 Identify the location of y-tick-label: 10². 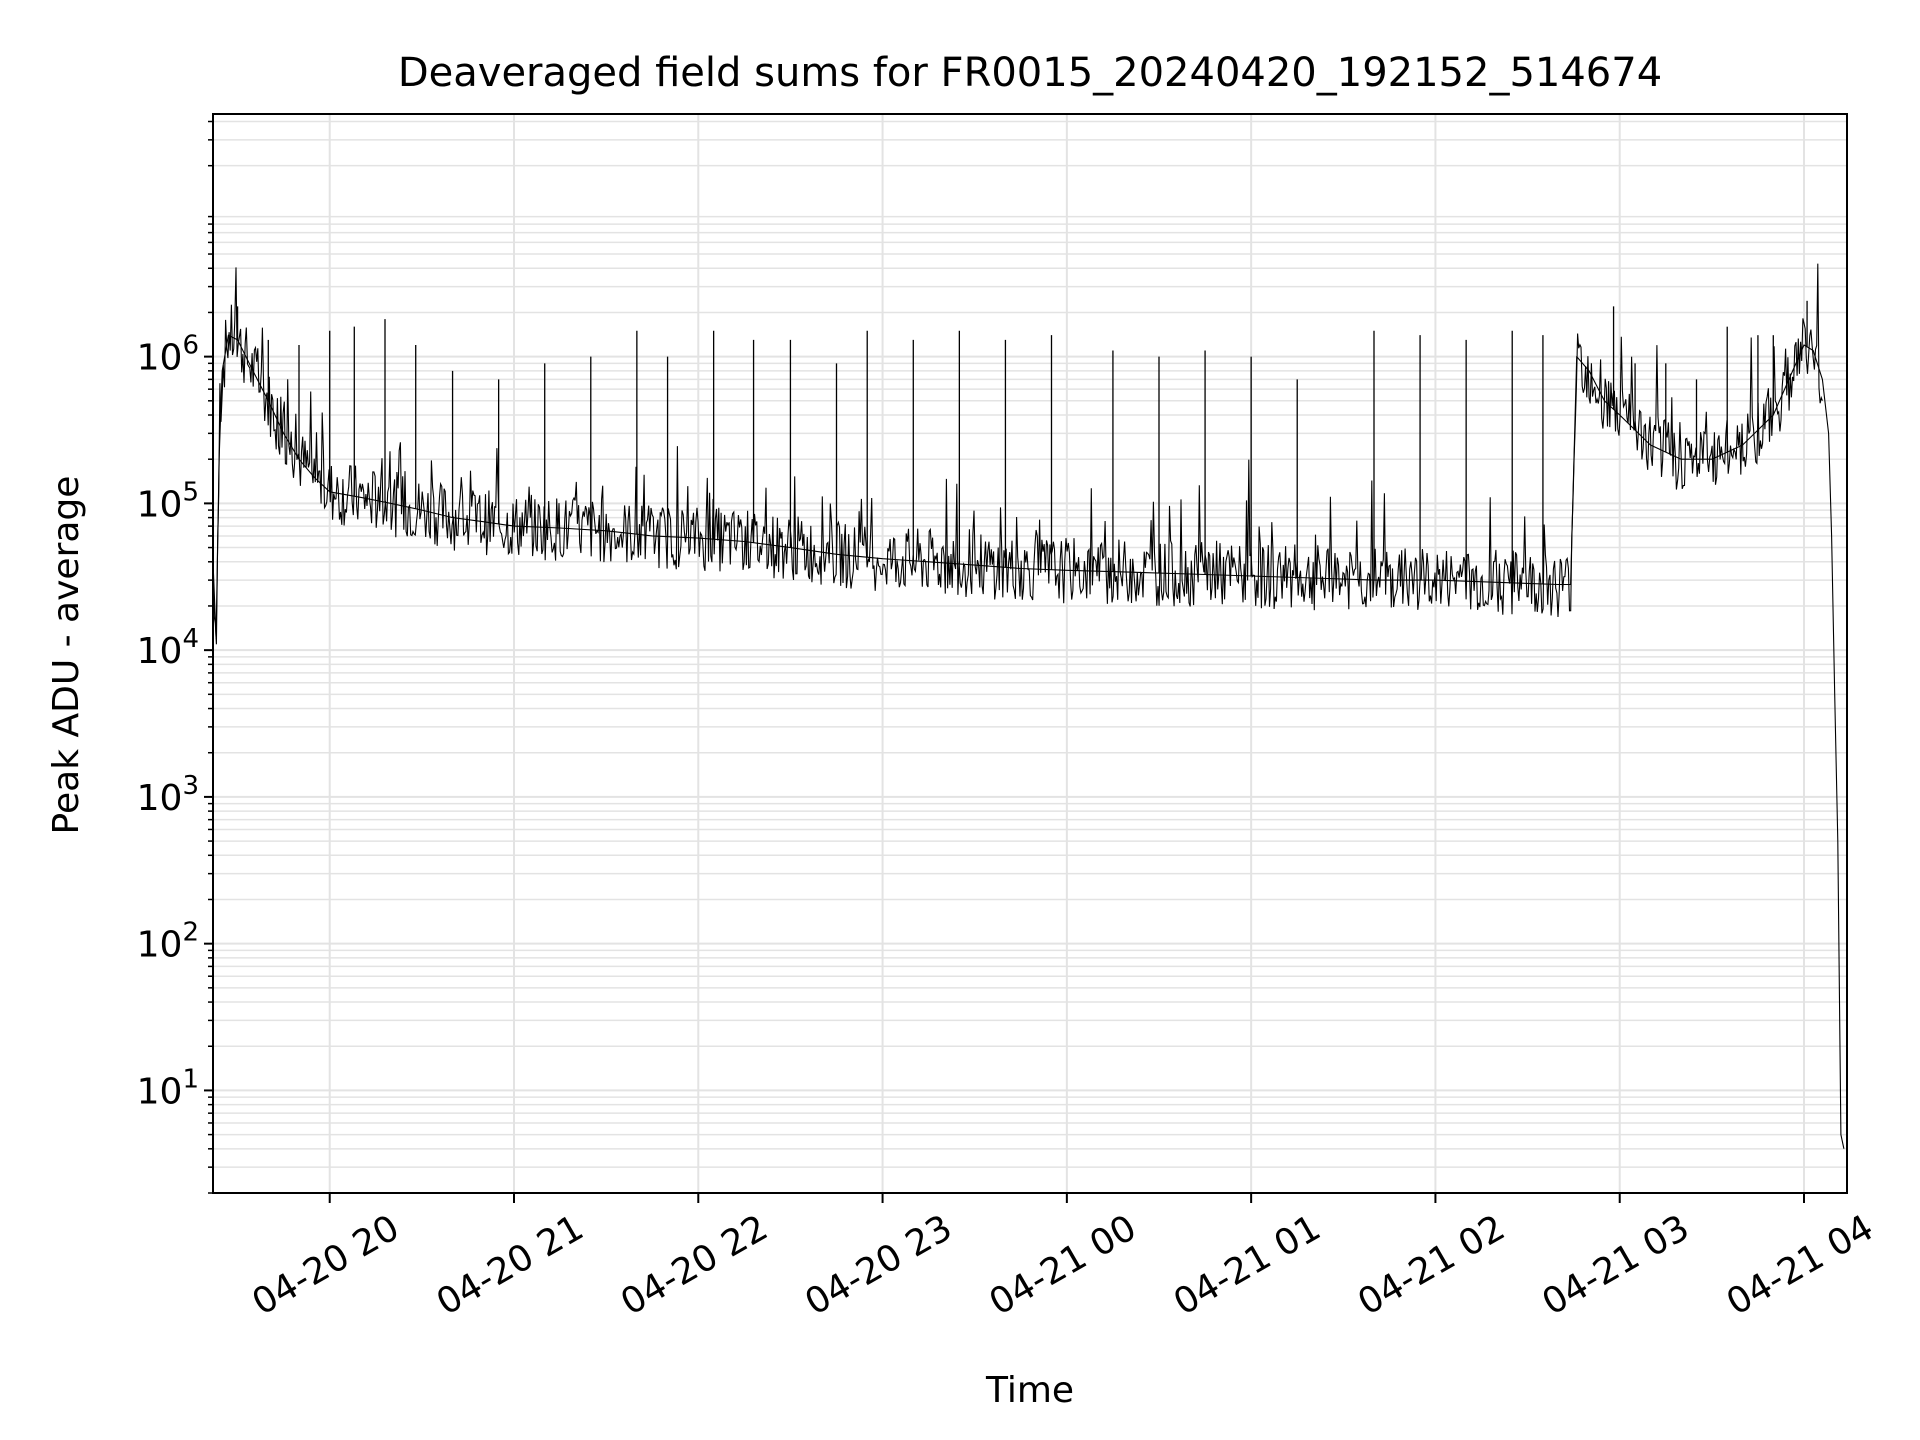
(168, 942).